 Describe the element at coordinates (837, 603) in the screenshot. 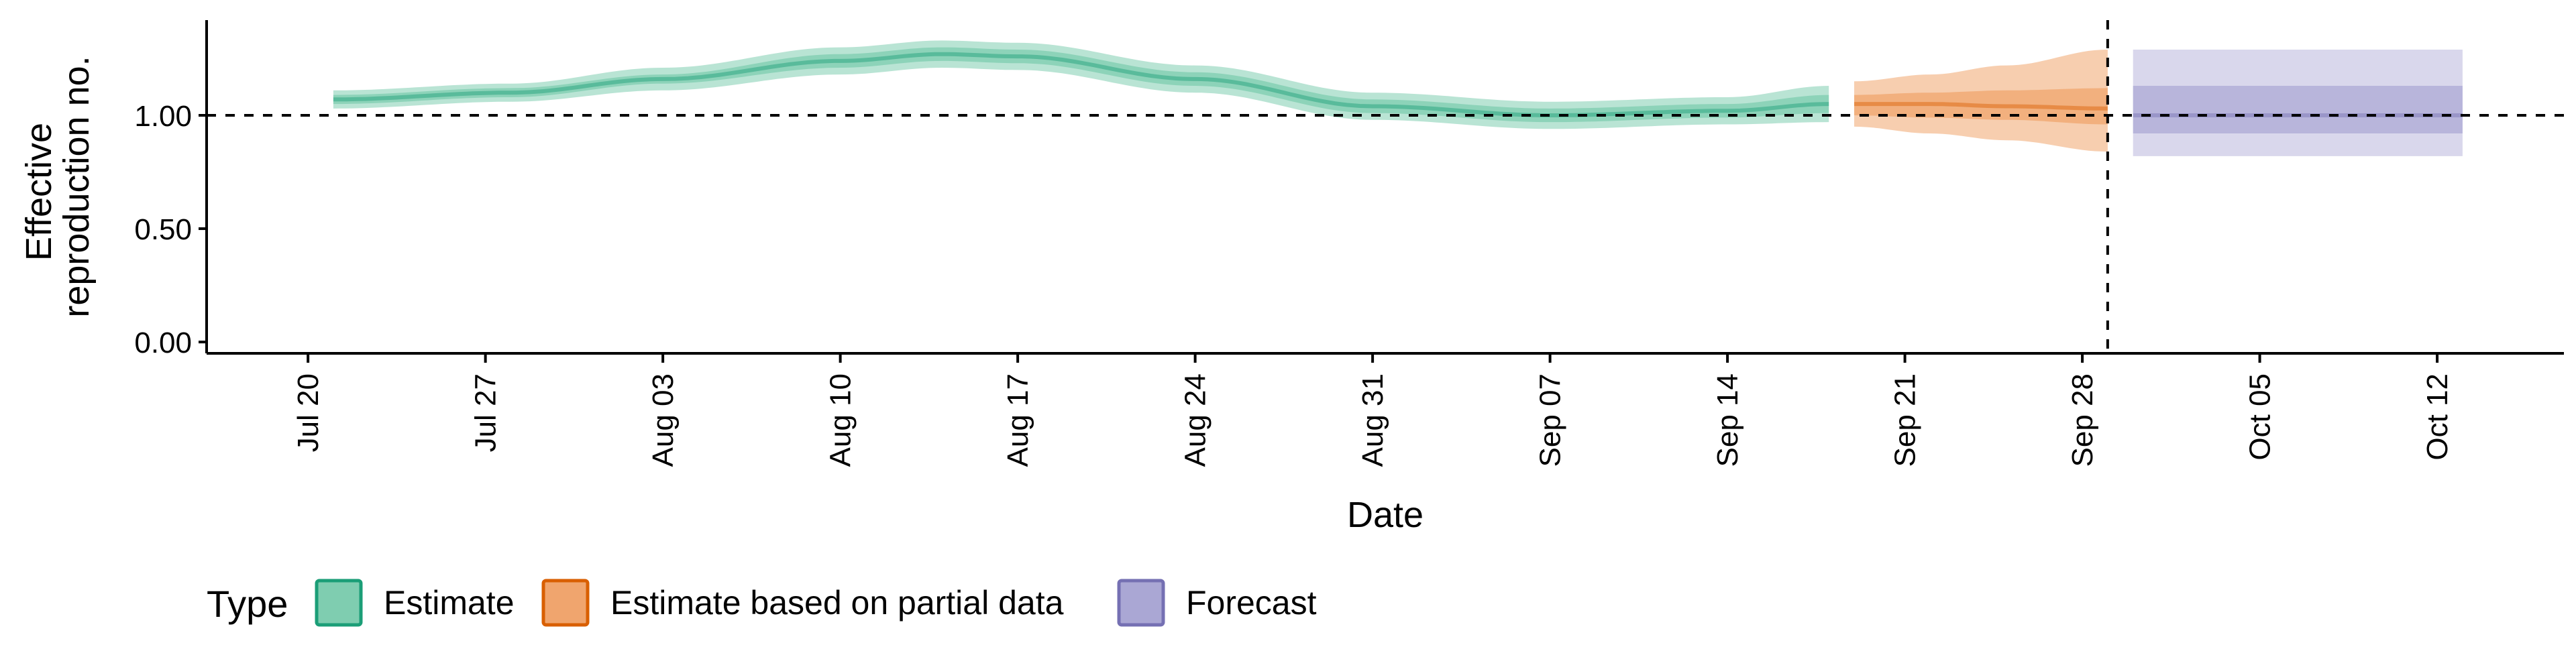

I see `legend-label-partial: Estimate based on partial data` at that location.